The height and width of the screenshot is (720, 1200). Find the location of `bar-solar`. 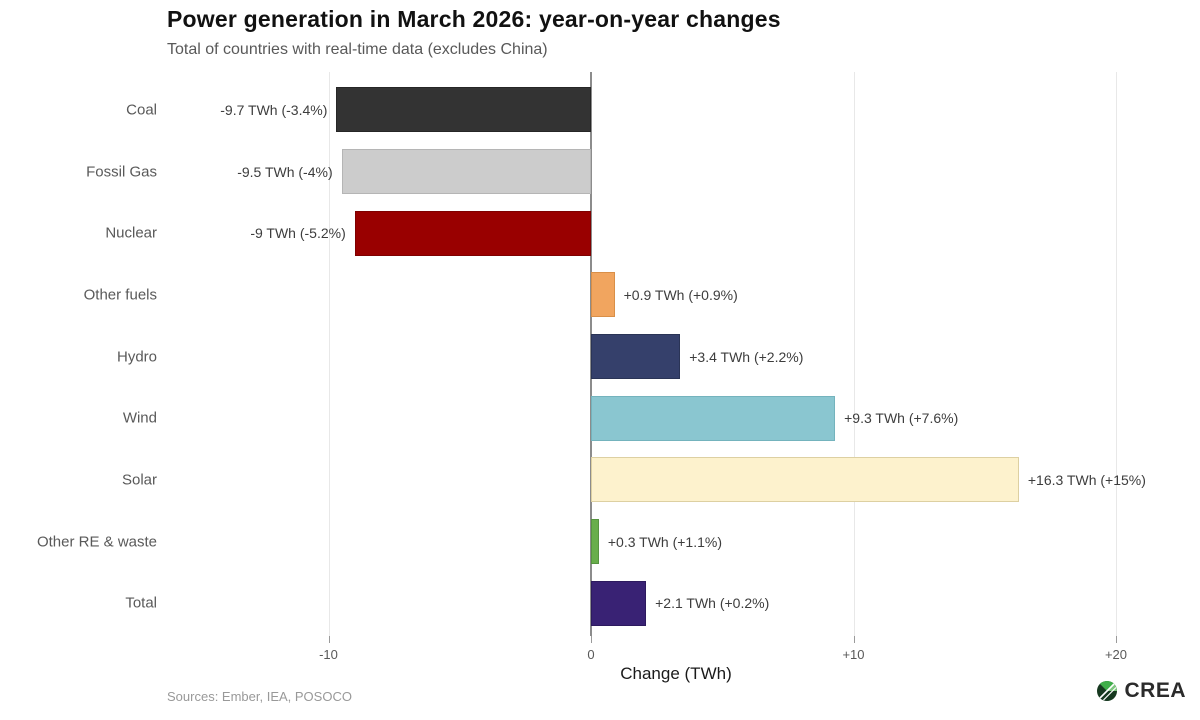

bar-solar is located at coordinates (805, 480).